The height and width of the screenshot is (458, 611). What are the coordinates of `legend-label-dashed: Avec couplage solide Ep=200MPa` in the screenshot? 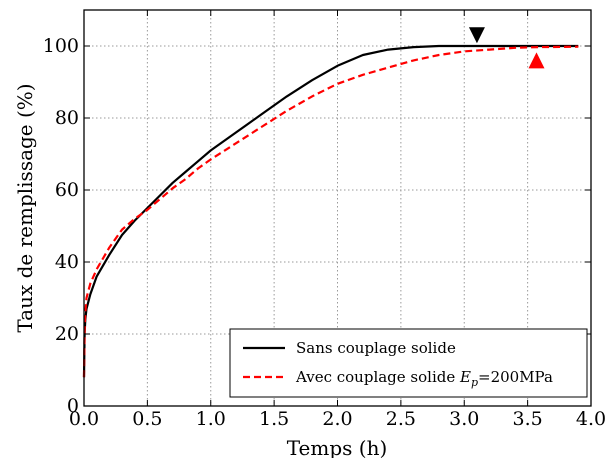 It's located at (424, 378).